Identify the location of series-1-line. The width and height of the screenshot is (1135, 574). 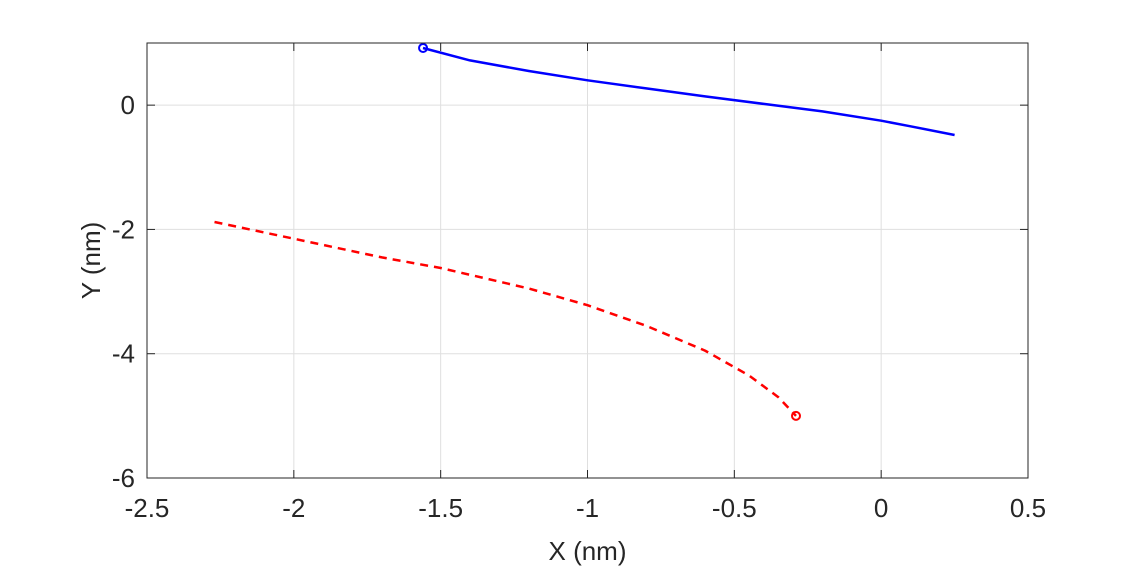
(688, 91).